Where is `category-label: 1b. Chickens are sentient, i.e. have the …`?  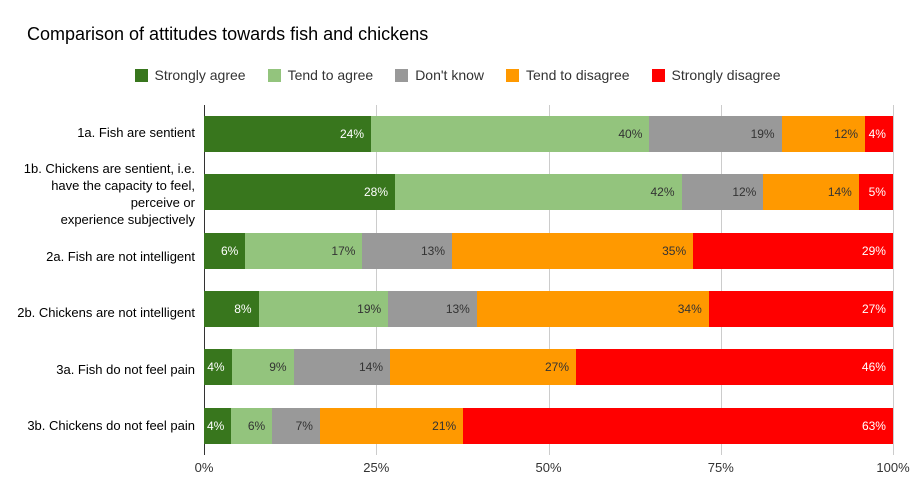
category-label: 1b. Chickens are sentient, i.e. have the … is located at coordinates (109, 194).